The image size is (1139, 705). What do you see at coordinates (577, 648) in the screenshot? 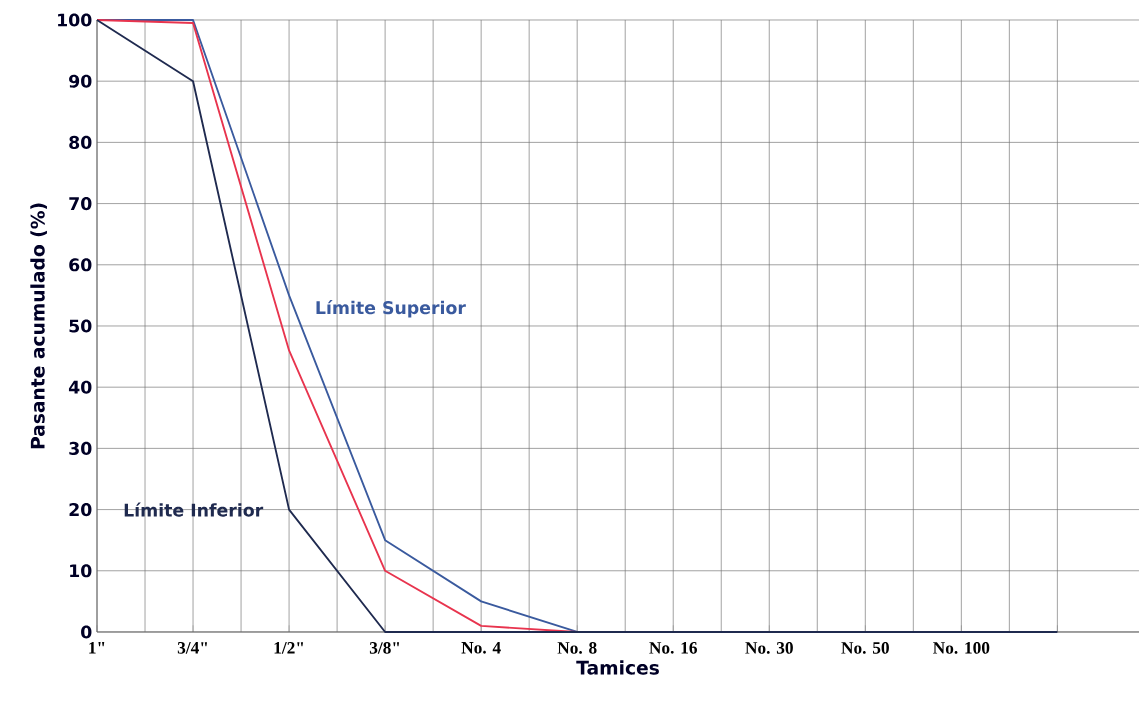
I see `x-tick-label: No. 8` at bounding box center [577, 648].